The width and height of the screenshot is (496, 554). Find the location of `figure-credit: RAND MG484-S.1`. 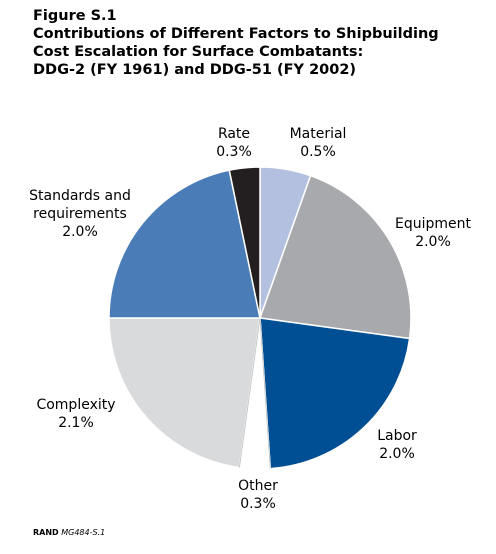

figure-credit: RAND MG484-S.1 is located at coordinates (69, 532).